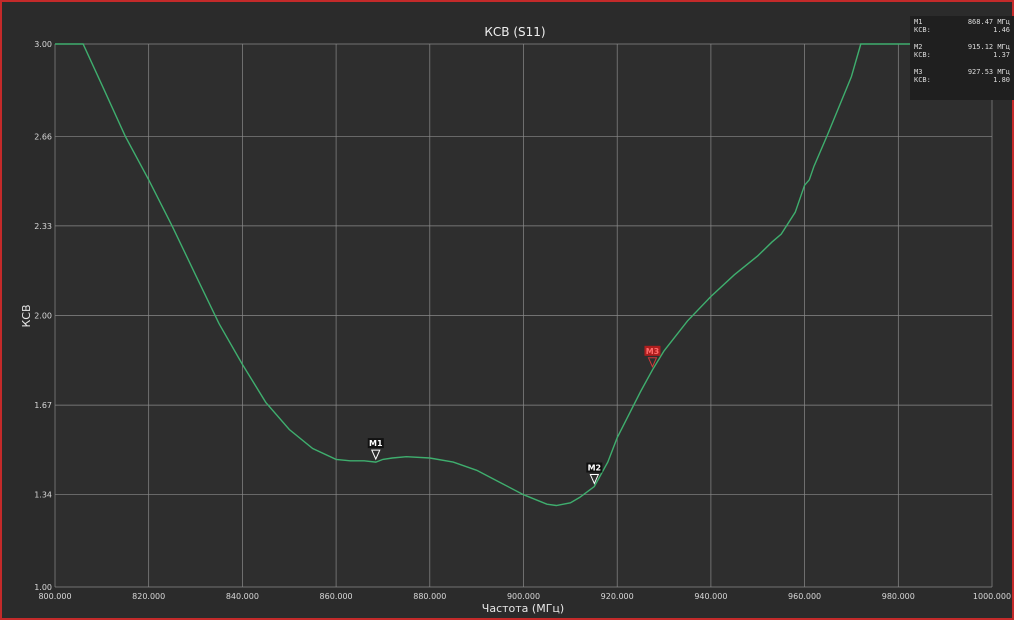 The height and width of the screenshot is (620, 1014). What do you see at coordinates (617, 596) in the screenshot?
I see `x-tick-label: 920.000` at bounding box center [617, 596].